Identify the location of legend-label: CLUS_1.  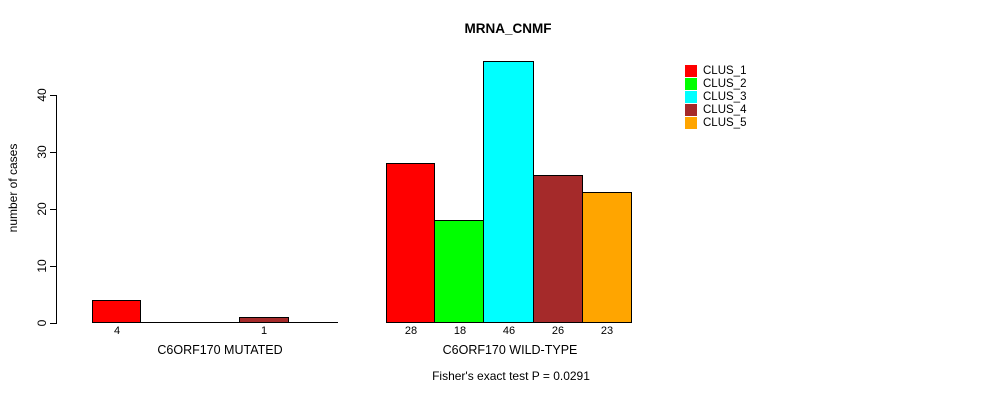
(725, 70).